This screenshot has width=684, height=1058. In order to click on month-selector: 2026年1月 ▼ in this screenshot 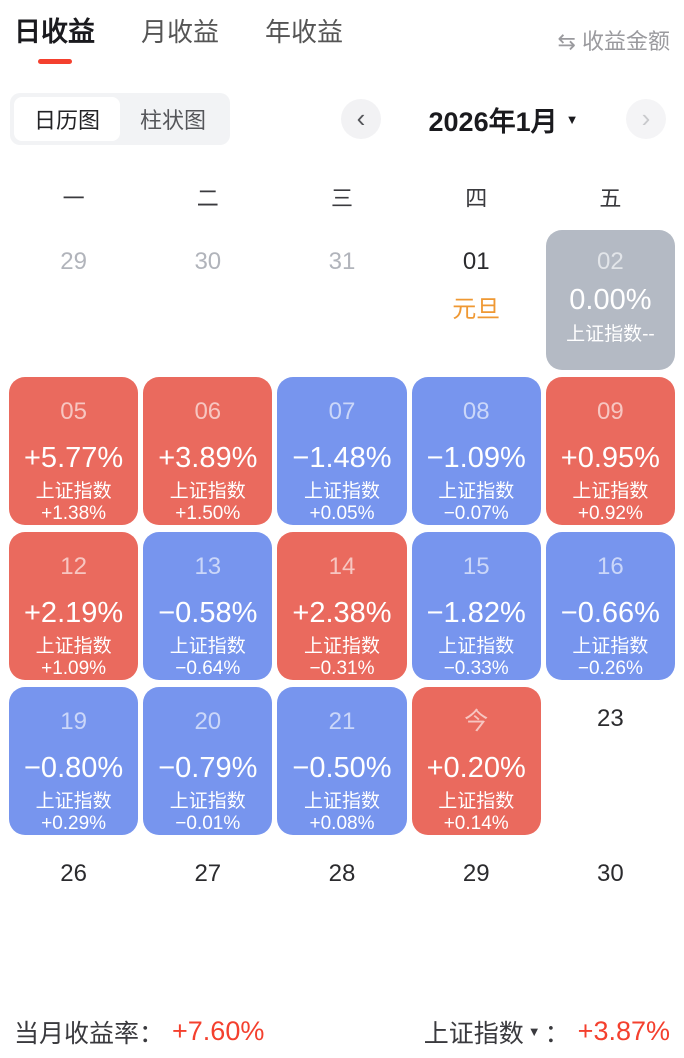, I will do `click(504, 119)`.